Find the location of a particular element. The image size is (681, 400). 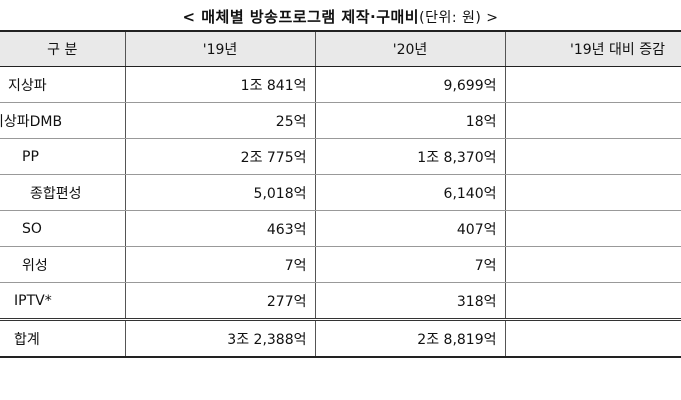

cell-2019: 2조 775억 is located at coordinates (220, 156).